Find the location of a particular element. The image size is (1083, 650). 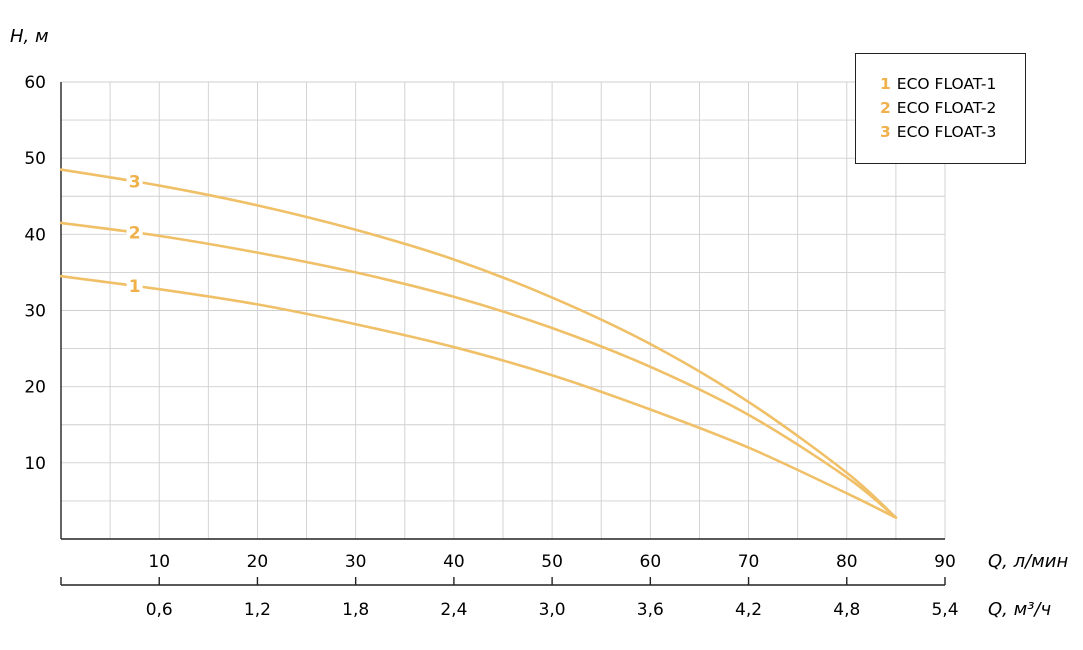

x2-tick-label: 3,6 is located at coordinates (650, 610).